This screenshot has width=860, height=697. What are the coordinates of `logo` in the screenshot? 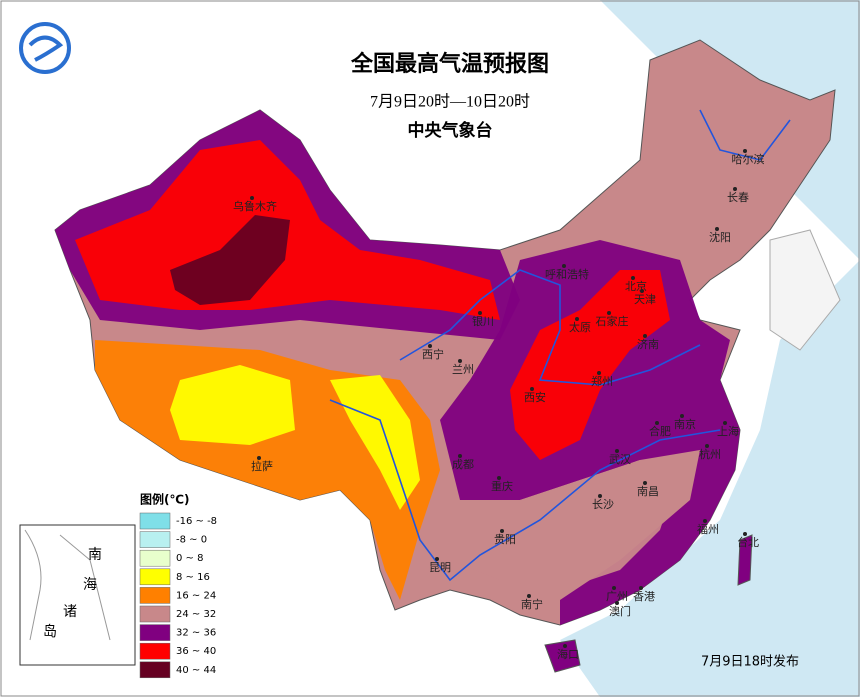 It's located at (45, 48).